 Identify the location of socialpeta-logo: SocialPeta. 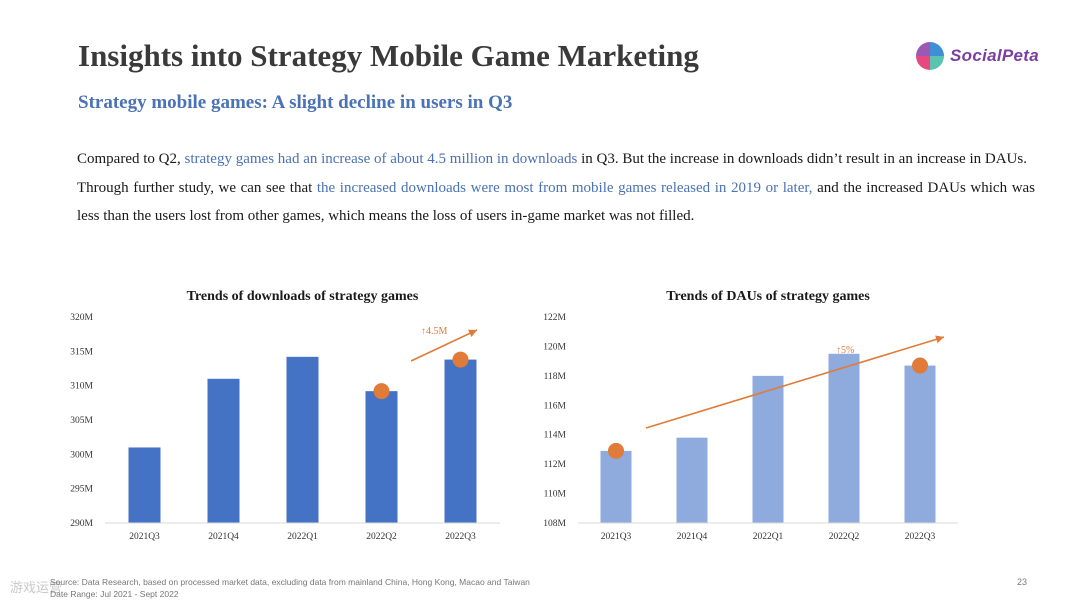
(976, 56).